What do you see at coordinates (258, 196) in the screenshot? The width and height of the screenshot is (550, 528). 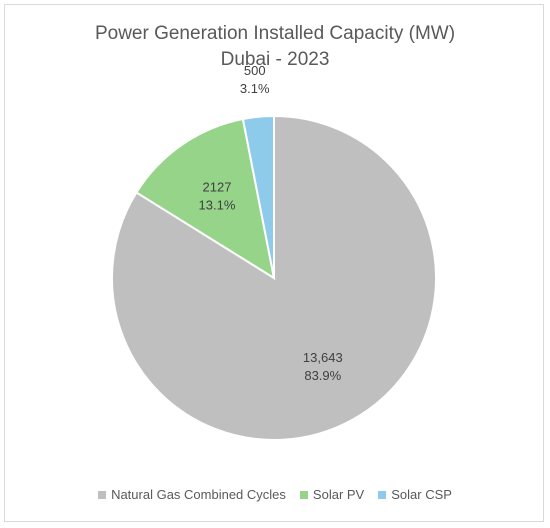 I see `pie-slice-solar-csp` at bounding box center [258, 196].